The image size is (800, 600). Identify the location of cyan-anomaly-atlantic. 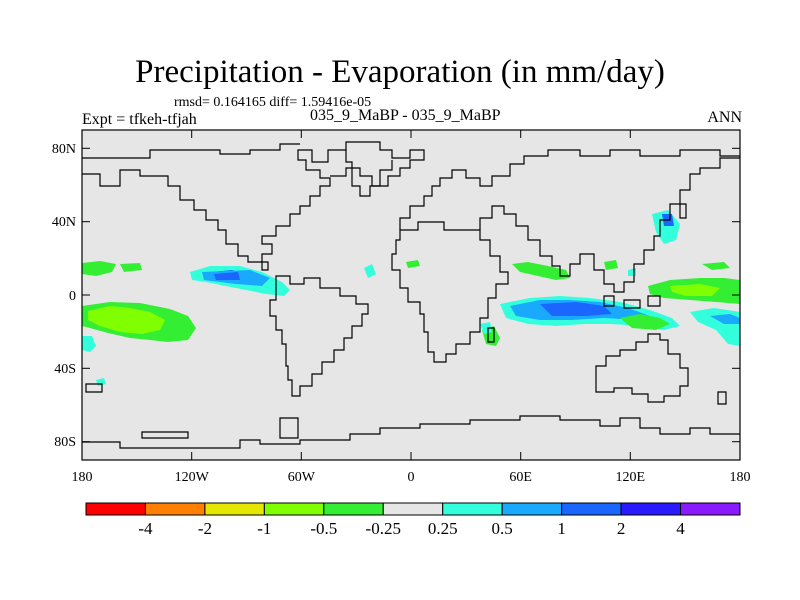
(370, 271).